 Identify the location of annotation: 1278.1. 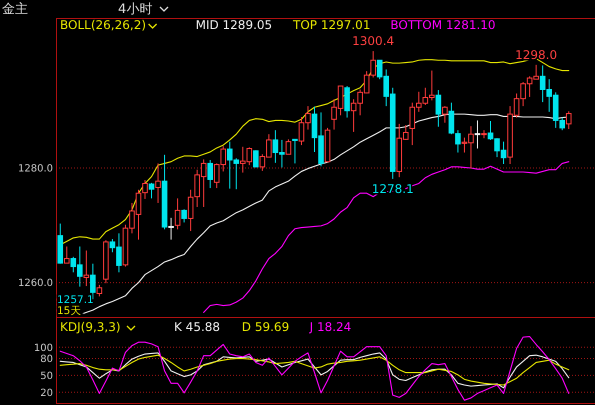
(393, 189).